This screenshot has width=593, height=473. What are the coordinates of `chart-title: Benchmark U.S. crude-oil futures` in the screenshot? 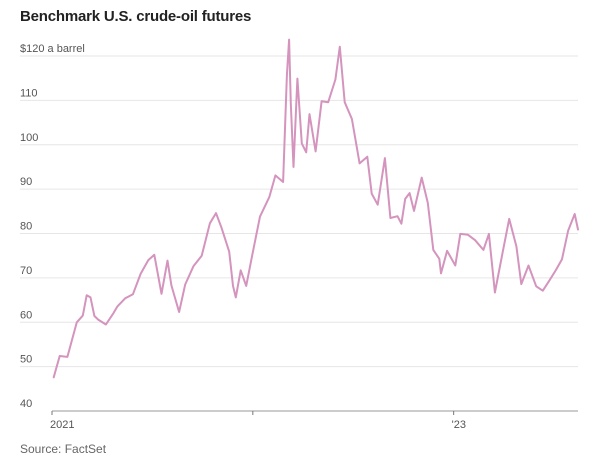 It's located at (136, 16).